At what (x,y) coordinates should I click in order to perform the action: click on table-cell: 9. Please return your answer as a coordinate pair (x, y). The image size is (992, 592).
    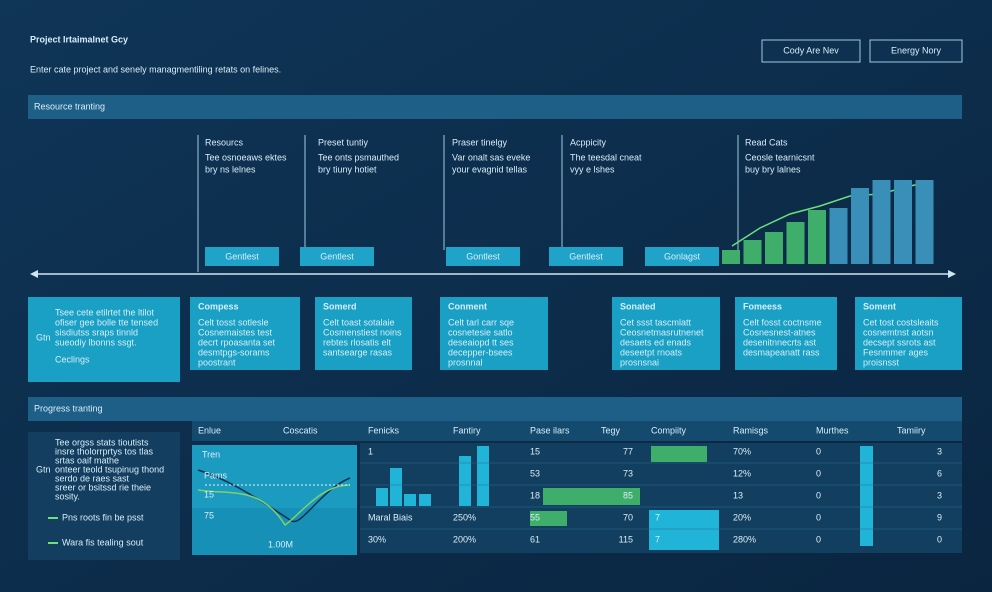
    Looking at the image, I should click on (939, 517).